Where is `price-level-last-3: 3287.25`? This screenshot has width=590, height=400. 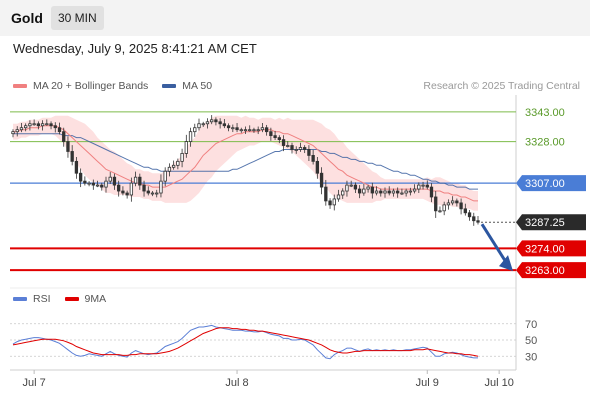 price-level-last-3: 3287.25 is located at coordinates (533, 222).